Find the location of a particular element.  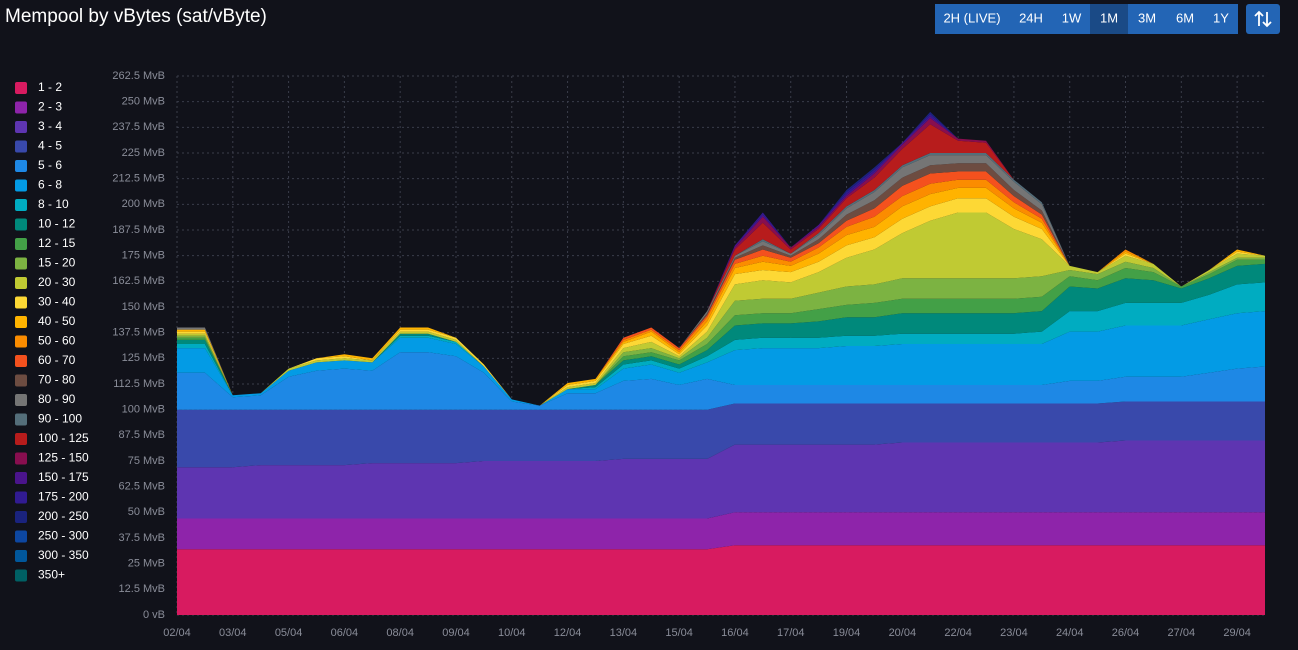

legend-label: 300 - 350 is located at coordinates (63, 555).